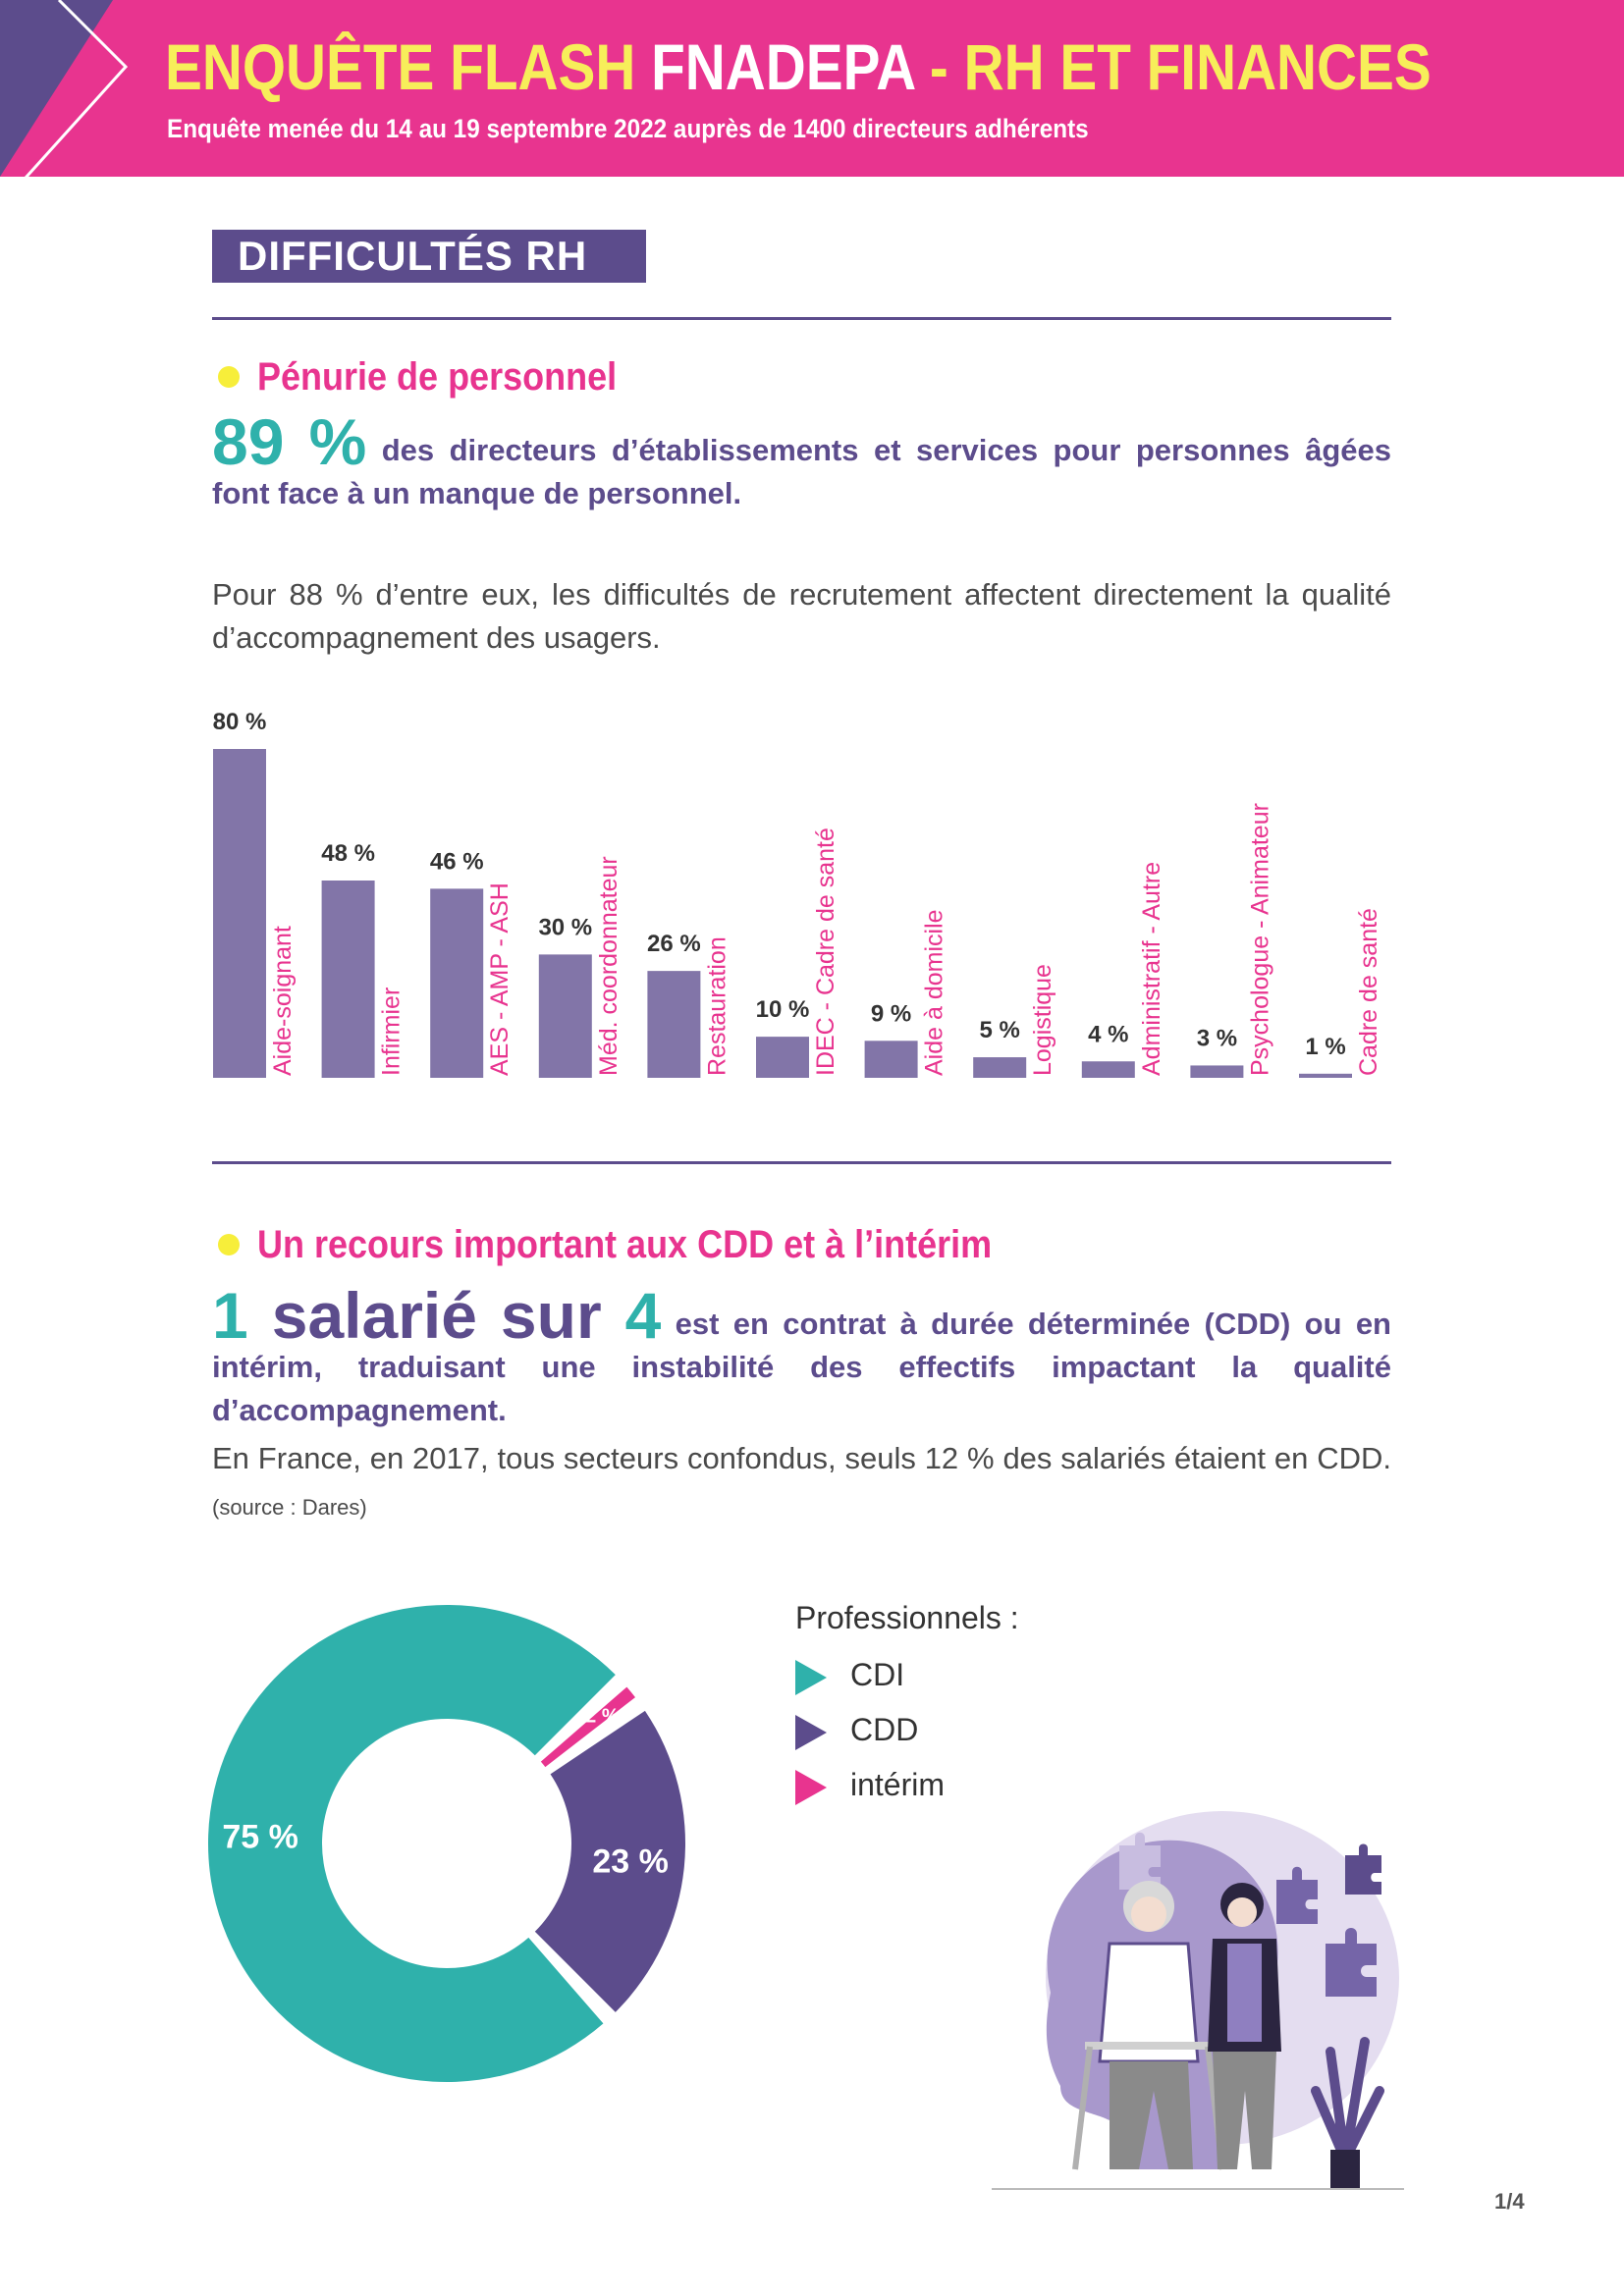 This screenshot has width=1624, height=2296. I want to click on donut-label: 75 %, so click(260, 1838).